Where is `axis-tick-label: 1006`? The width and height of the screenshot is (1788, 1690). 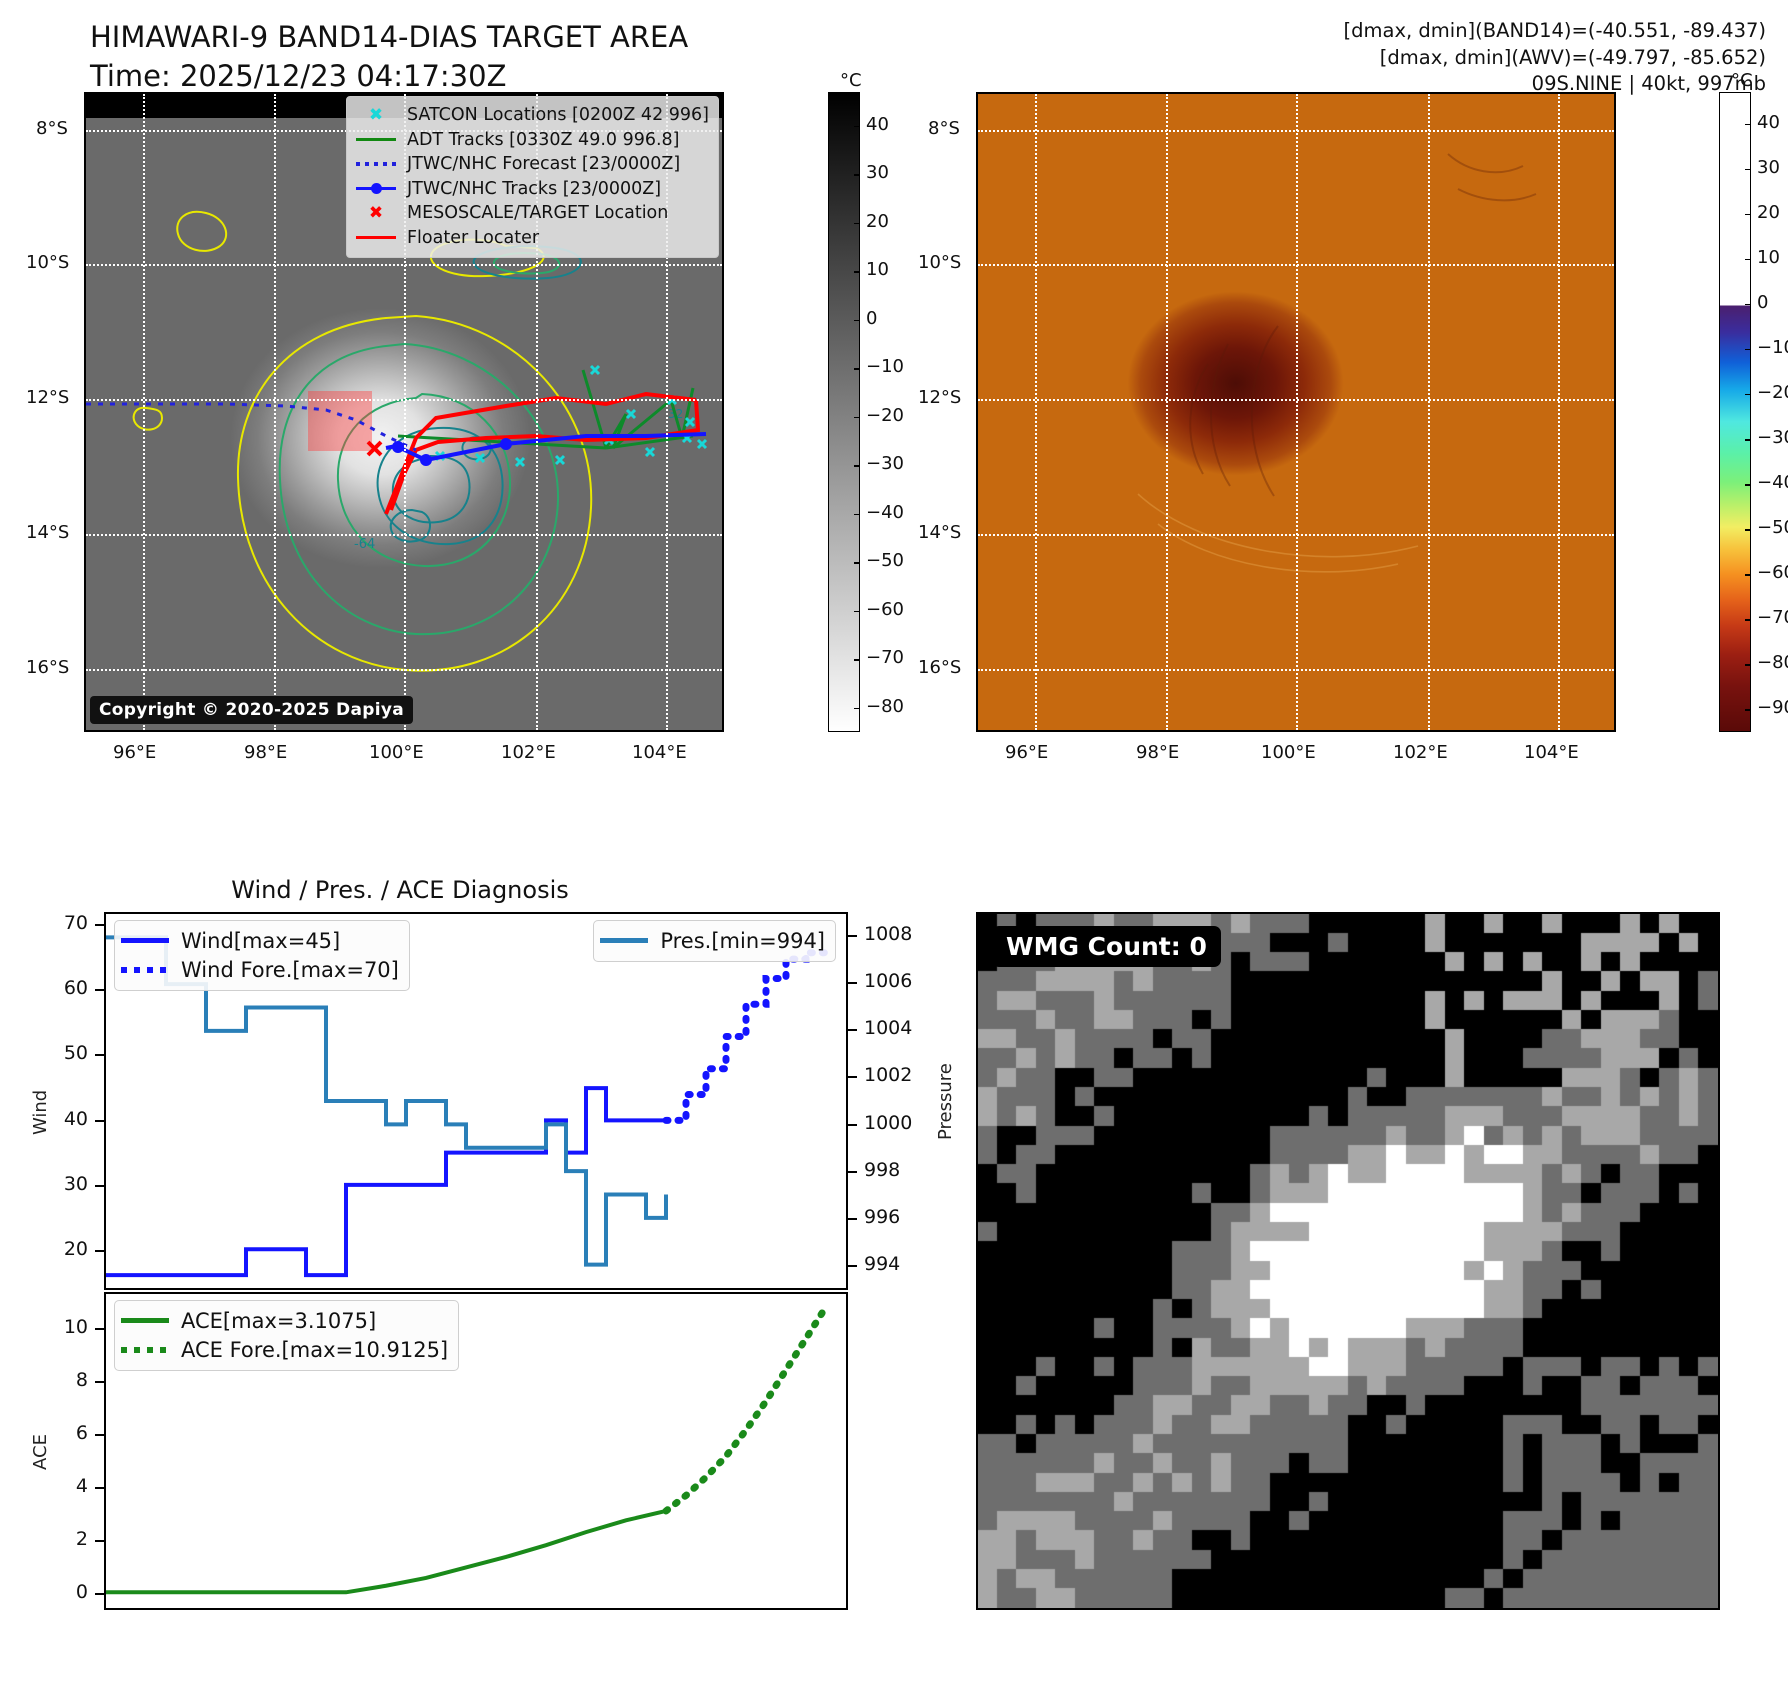
axis-tick-label: 1006 is located at coordinates (888, 980).